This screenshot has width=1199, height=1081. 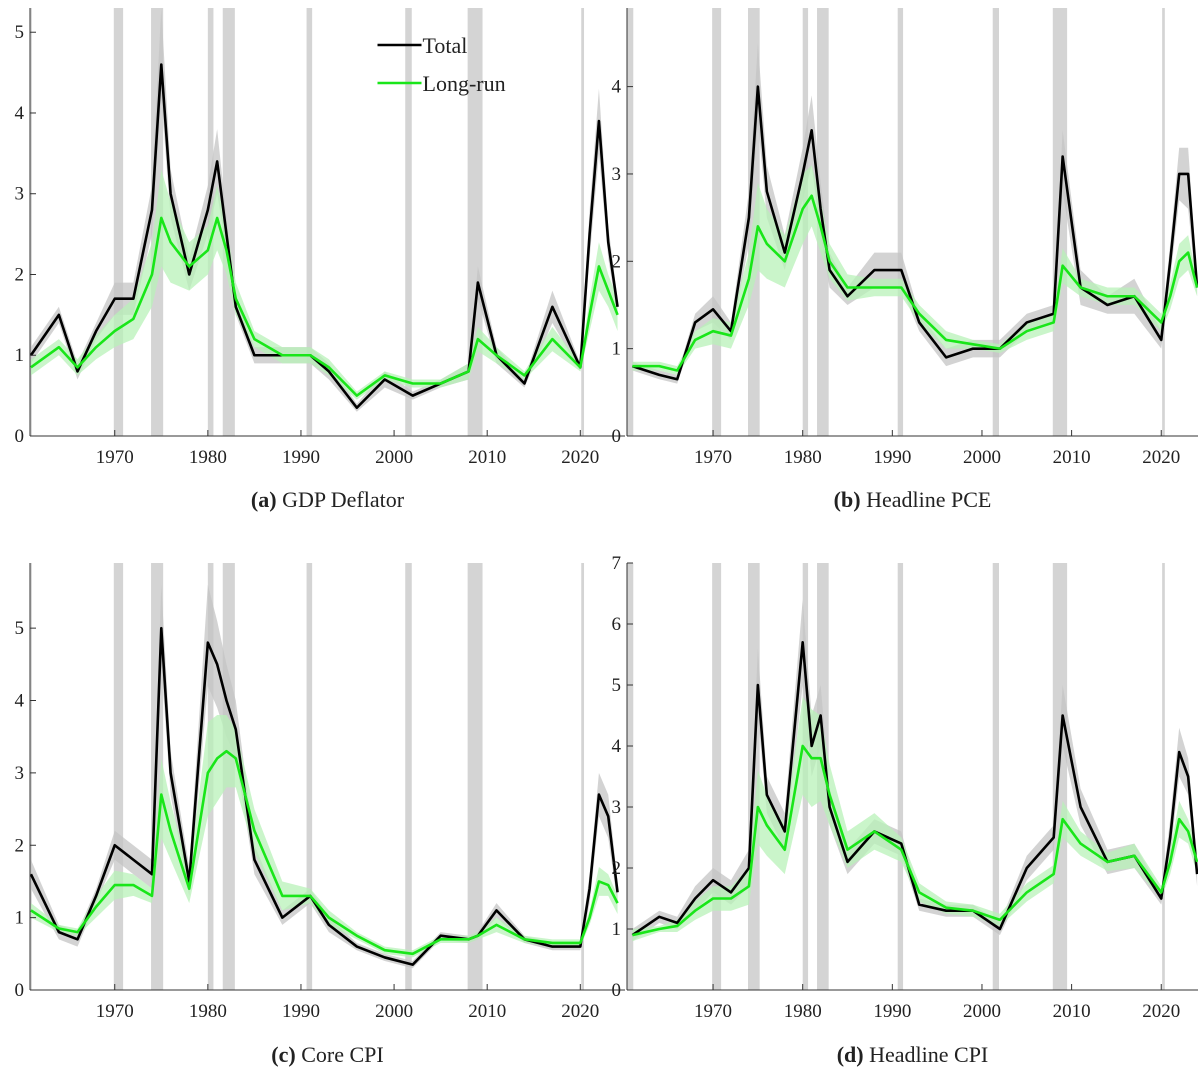 What do you see at coordinates (343, 499) in the screenshot?
I see `caption-text: GDP Deflator` at bounding box center [343, 499].